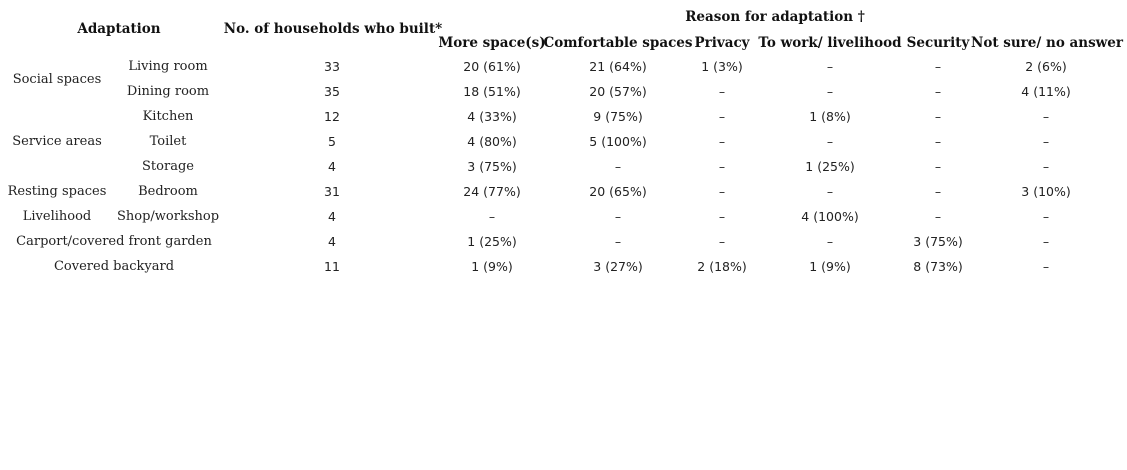 Image resolution: width=1127 pixels, height=470 pixels. I want to click on header-adaptation: Adaptation, so click(119, 29).